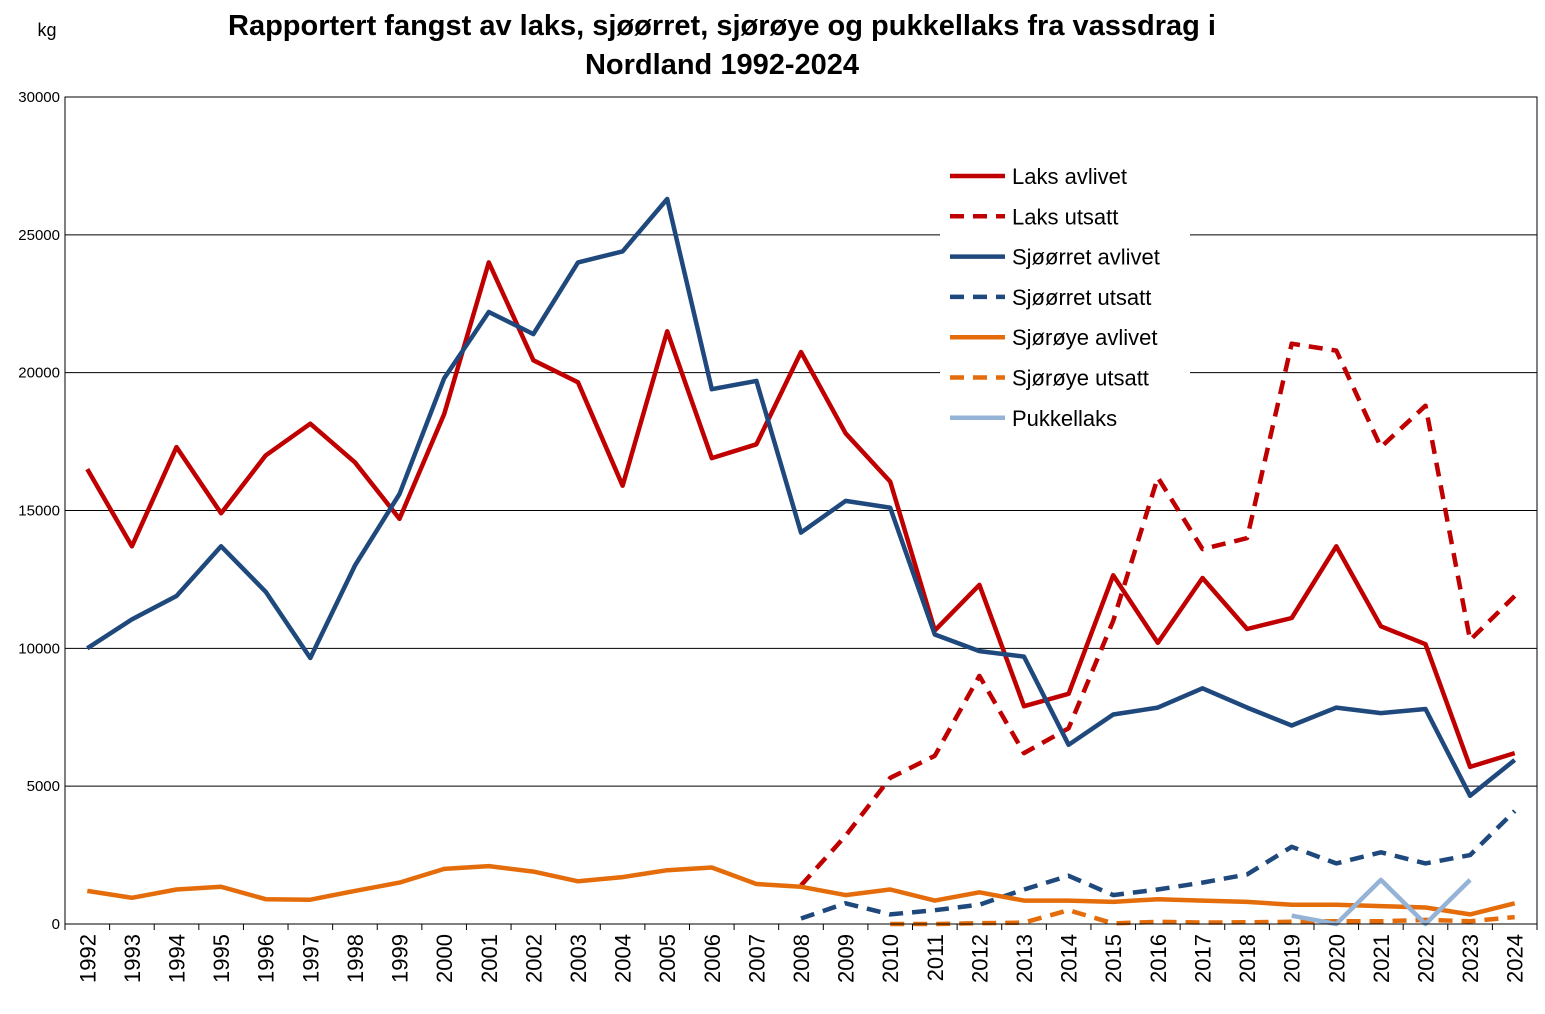 The width and height of the screenshot is (1545, 1014). What do you see at coordinates (846, 958) in the screenshot?
I see `x-tick-label: 2009` at bounding box center [846, 958].